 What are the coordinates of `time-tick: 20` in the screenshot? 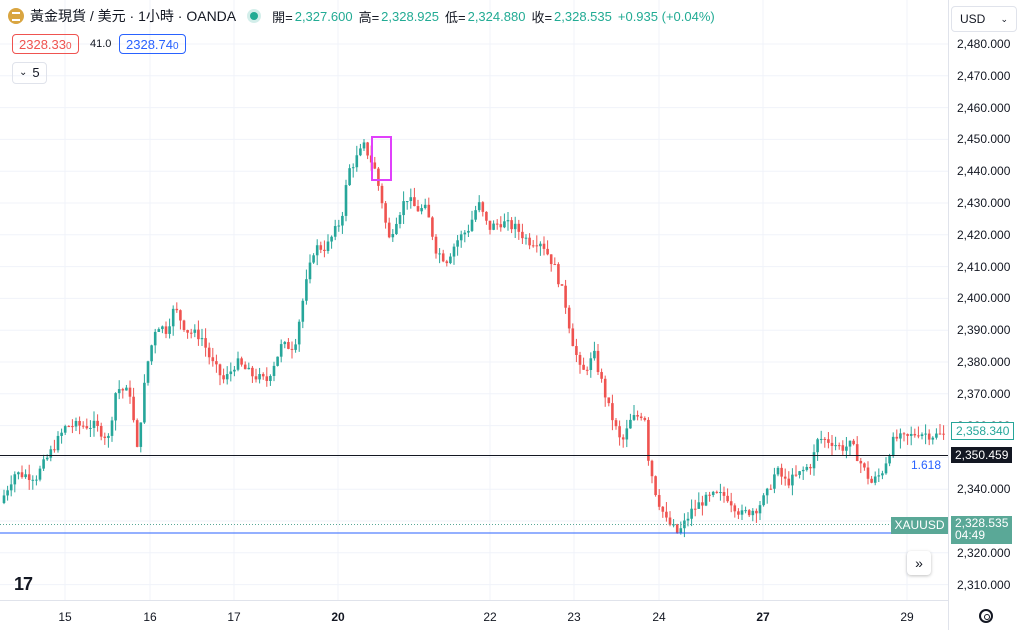 It's located at (338, 617).